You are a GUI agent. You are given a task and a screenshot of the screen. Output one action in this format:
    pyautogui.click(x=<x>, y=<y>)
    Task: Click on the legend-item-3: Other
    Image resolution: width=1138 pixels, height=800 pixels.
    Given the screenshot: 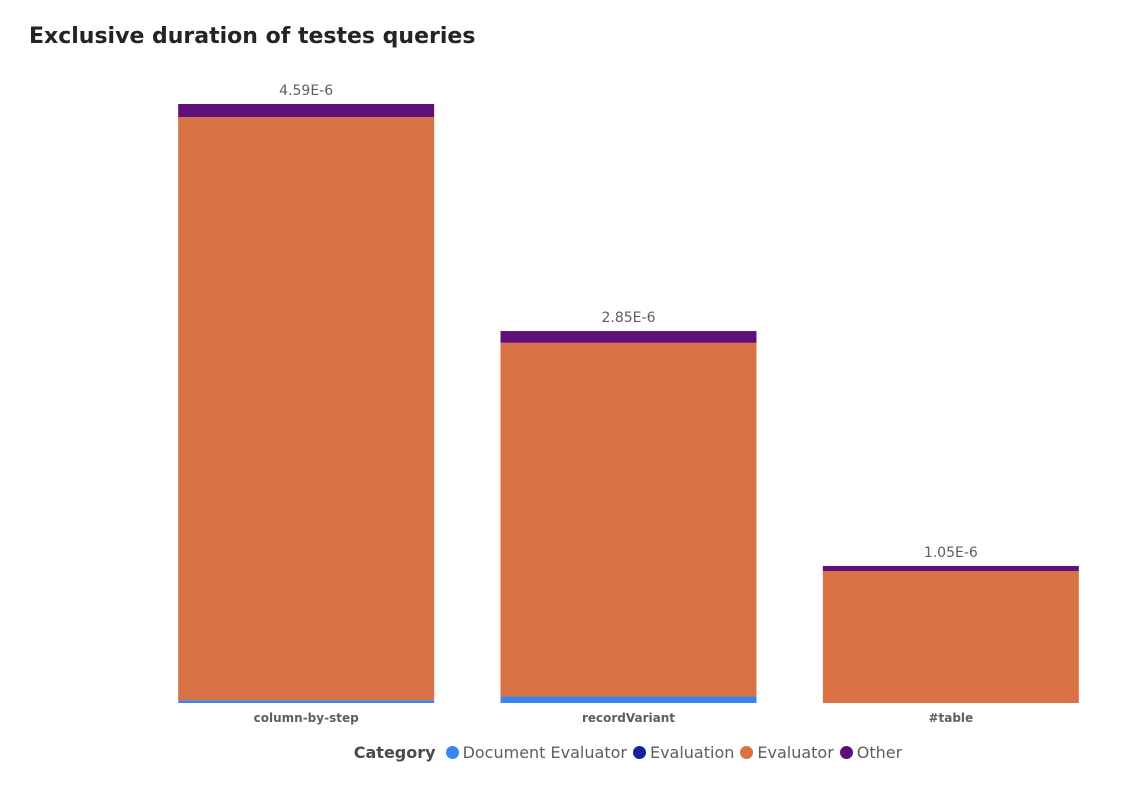 What is the action you would take?
    pyautogui.click(x=871, y=752)
    